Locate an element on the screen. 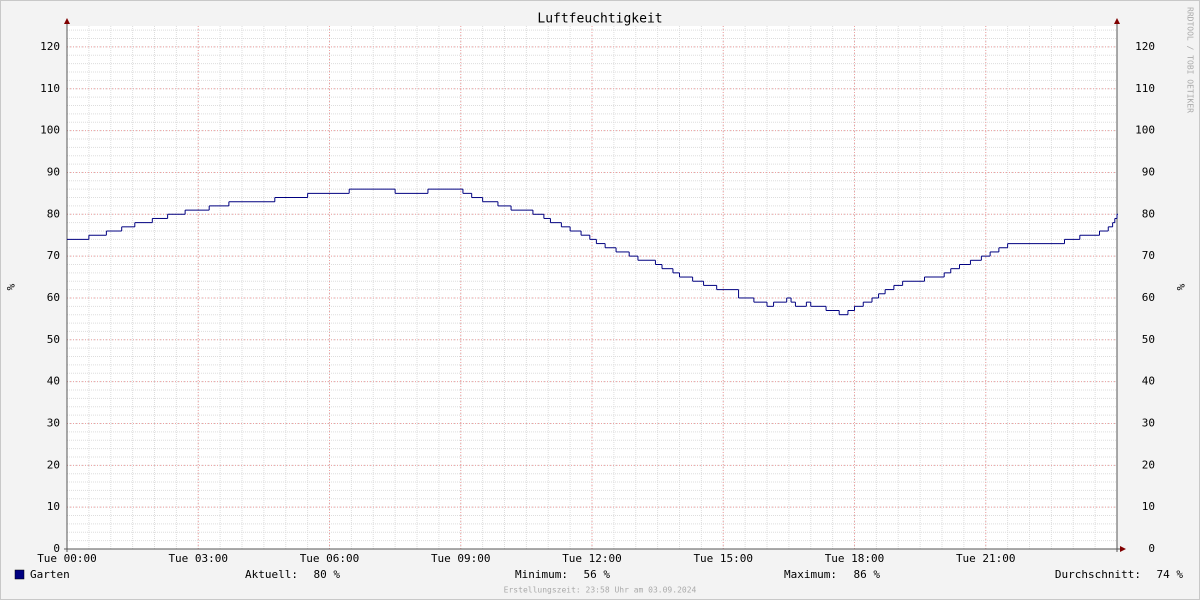 The width and height of the screenshot is (1200, 600). y-tick-label: 50 is located at coordinates (53, 339).